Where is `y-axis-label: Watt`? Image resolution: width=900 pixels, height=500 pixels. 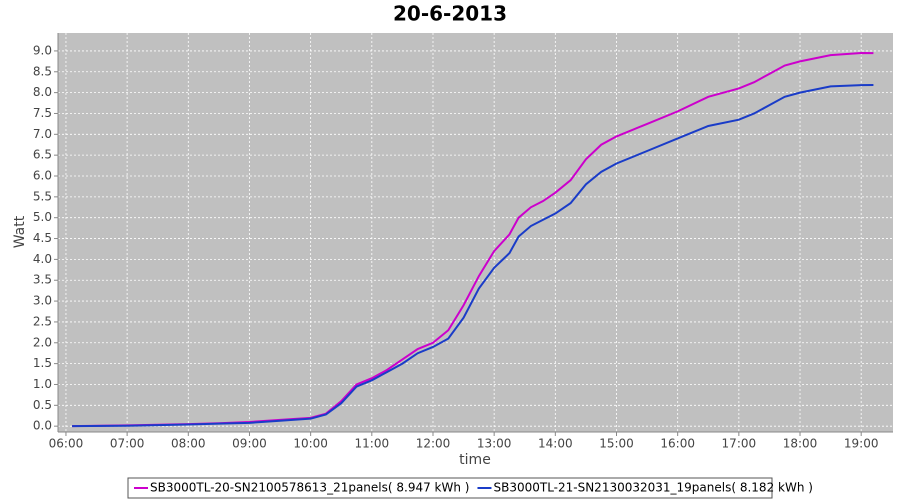
y-axis-label: Watt is located at coordinates (20, 231).